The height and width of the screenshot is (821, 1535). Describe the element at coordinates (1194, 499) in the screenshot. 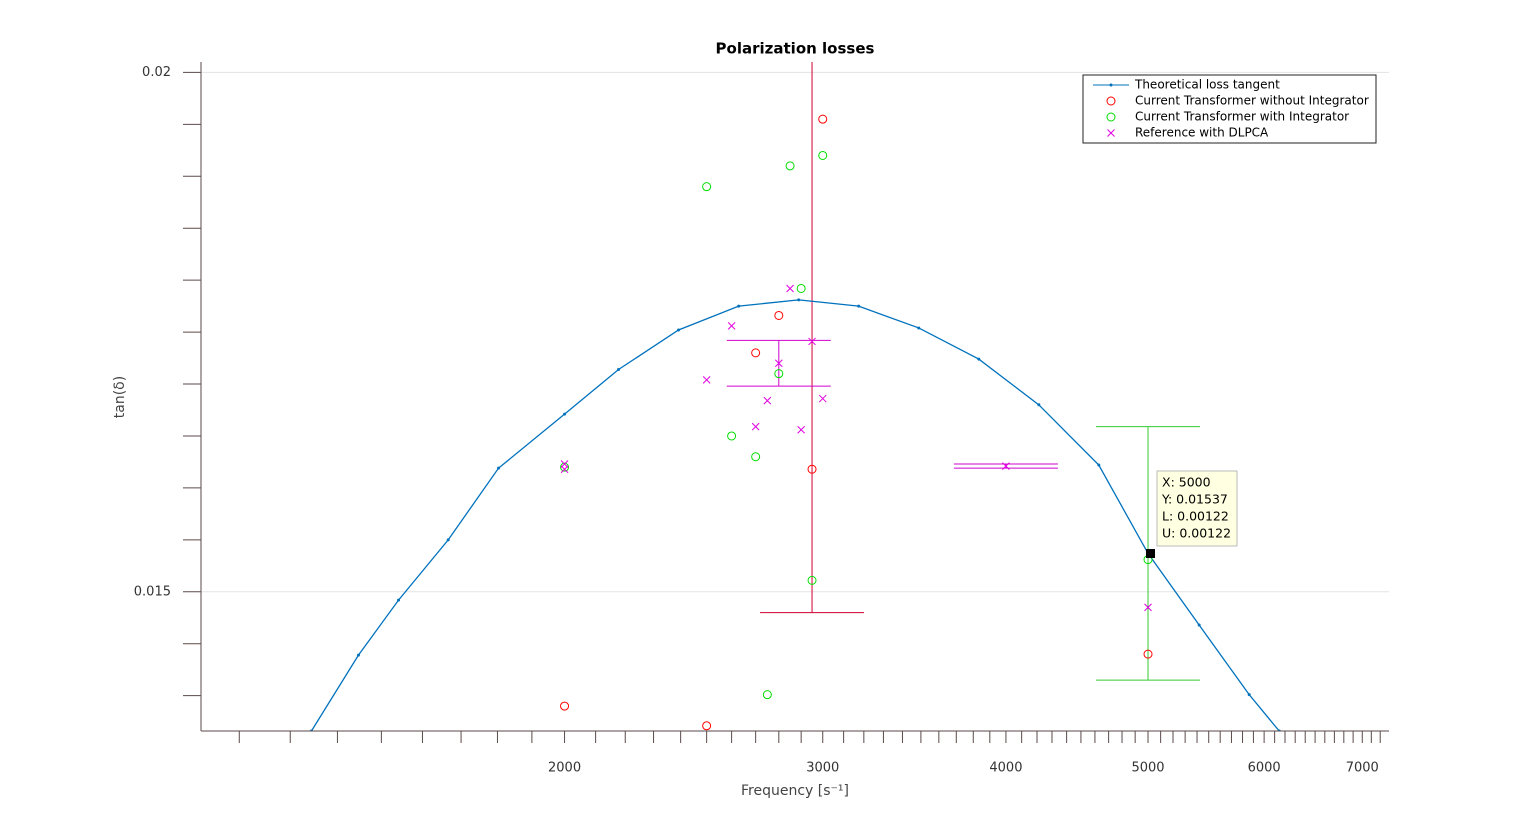

I see `datatip-line: Y: 0.01537` at that location.